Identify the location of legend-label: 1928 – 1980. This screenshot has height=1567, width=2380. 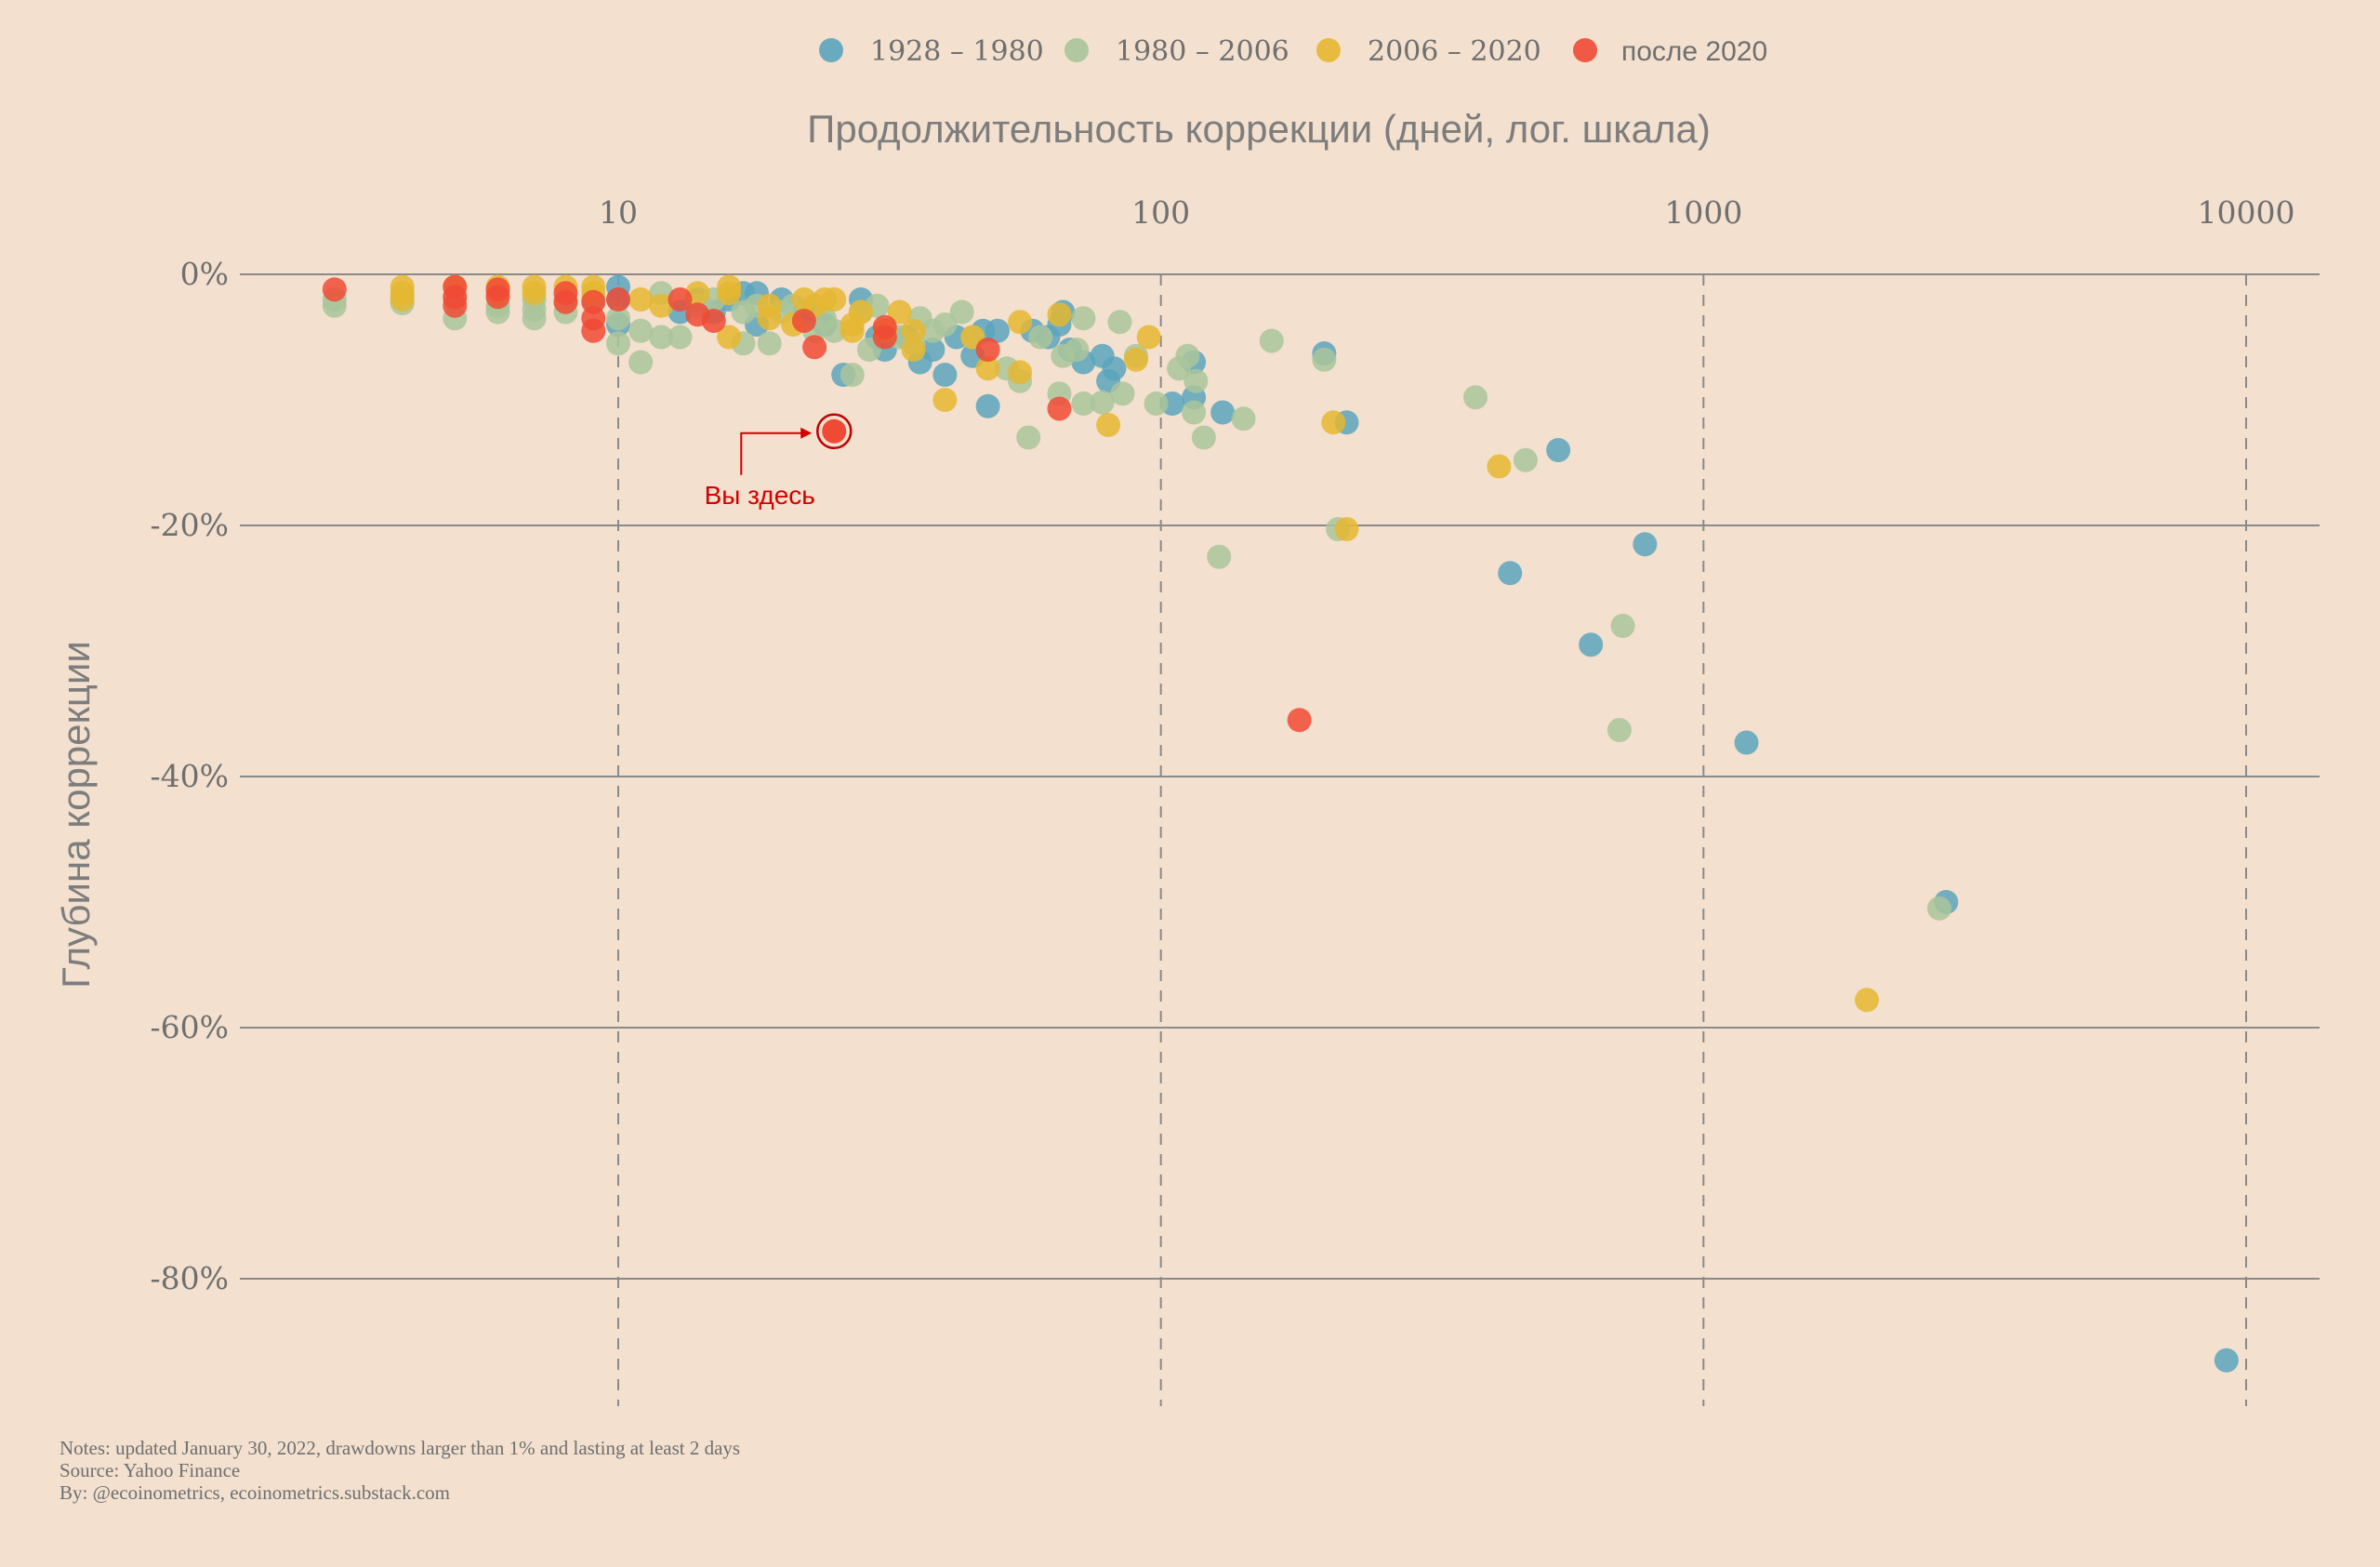
(957, 51).